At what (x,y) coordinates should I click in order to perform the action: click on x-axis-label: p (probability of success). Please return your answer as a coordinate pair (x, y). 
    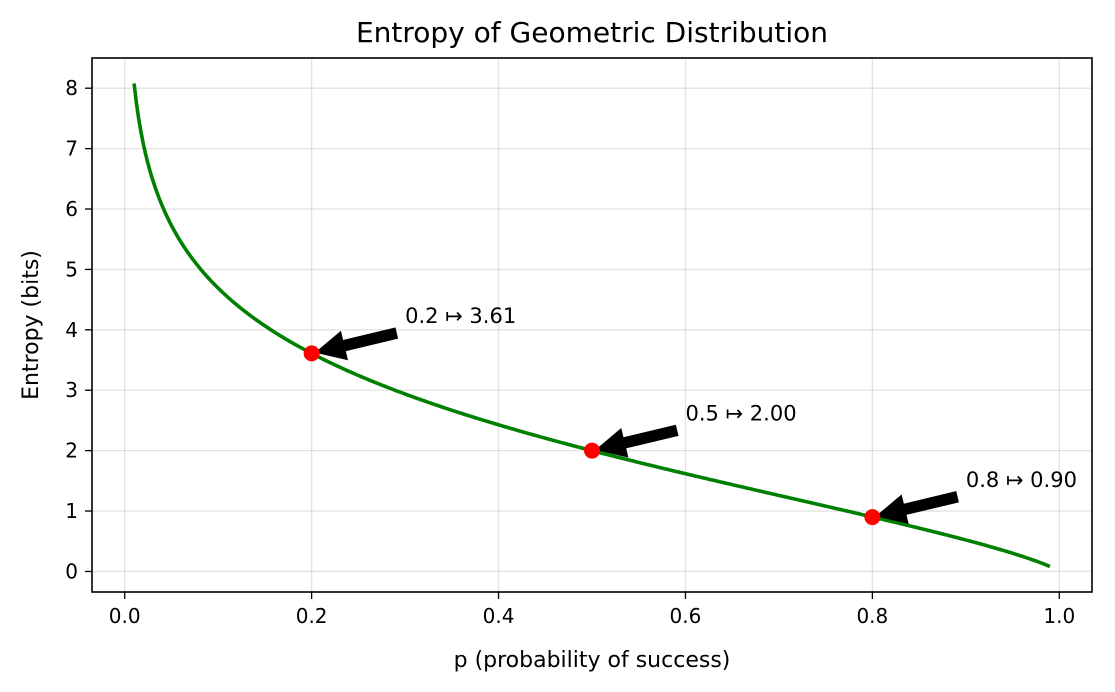
    Looking at the image, I should click on (592, 660).